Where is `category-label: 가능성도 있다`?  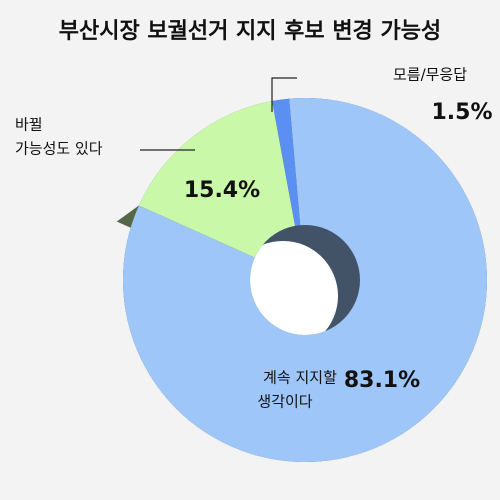
category-label: 가능성도 있다 is located at coordinates (59, 149).